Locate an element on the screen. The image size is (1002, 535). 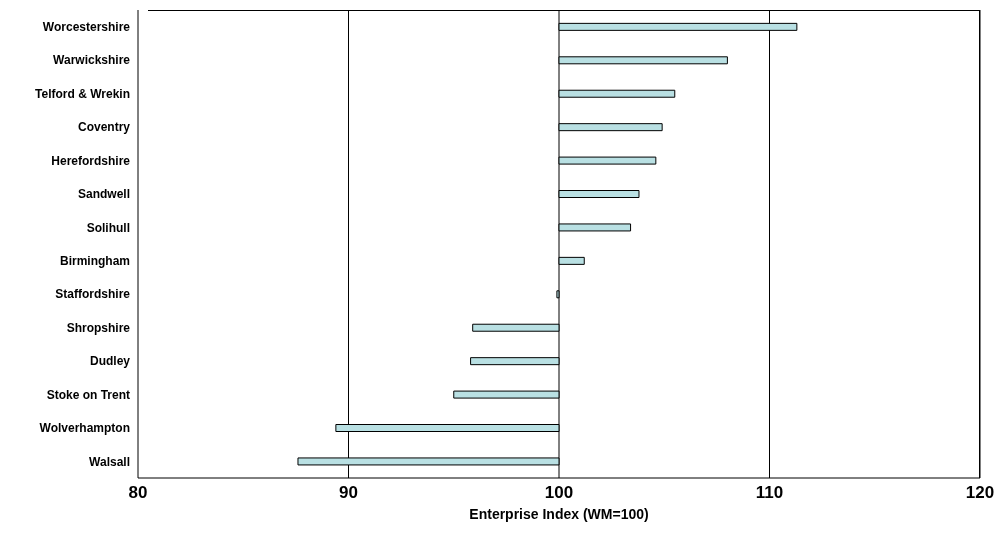
x-tick-label: 90 is located at coordinates (348, 493).